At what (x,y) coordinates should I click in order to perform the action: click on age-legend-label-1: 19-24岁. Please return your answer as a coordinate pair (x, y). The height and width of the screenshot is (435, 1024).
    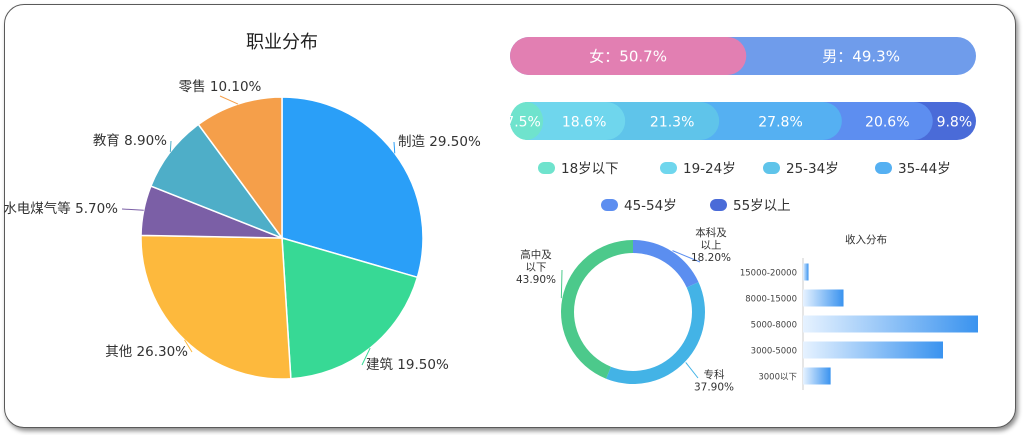
    Looking at the image, I should click on (709, 169).